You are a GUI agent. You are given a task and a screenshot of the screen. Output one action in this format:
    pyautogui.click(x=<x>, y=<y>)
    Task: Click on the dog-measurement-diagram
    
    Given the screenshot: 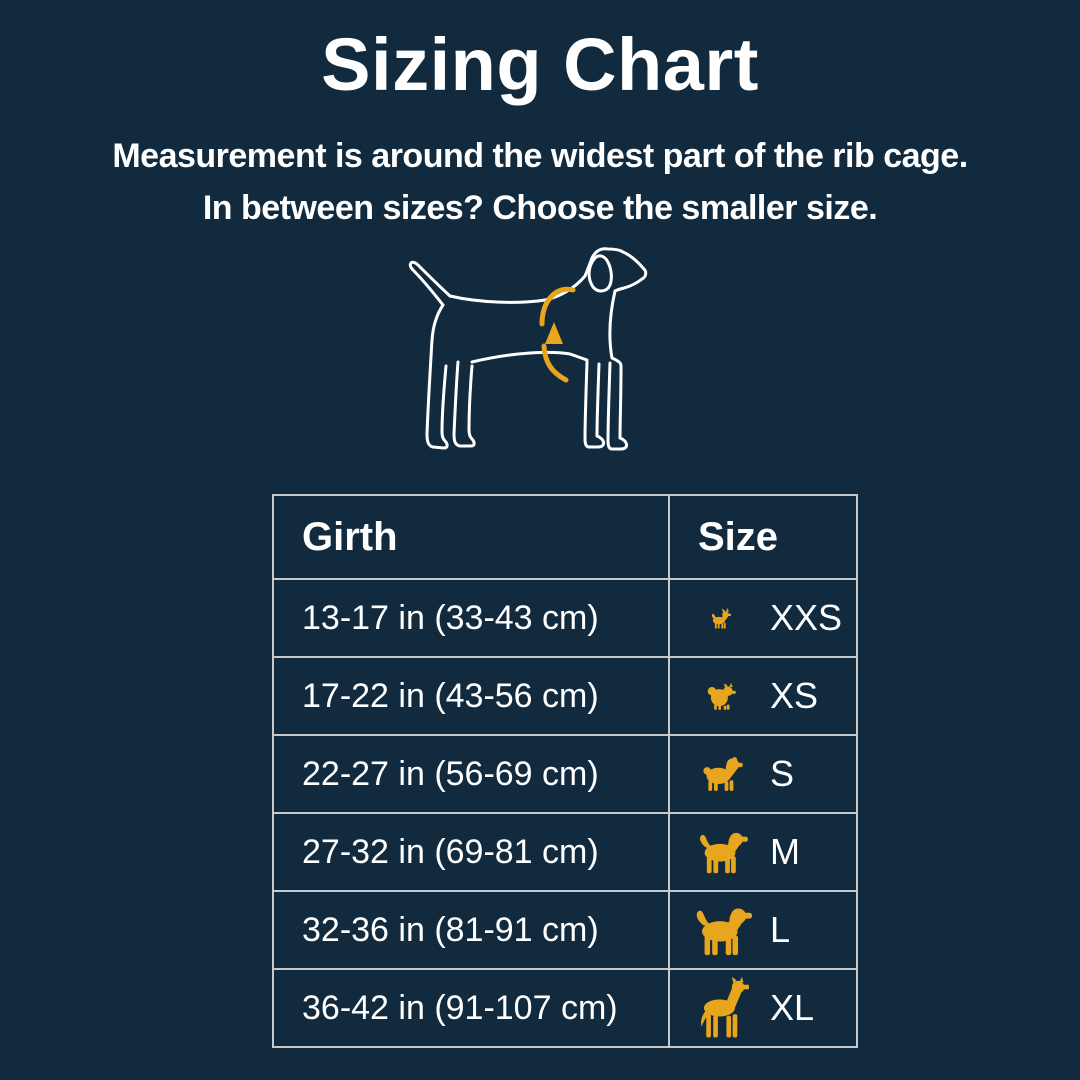 What is the action you would take?
    pyautogui.click(x=528, y=349)
    